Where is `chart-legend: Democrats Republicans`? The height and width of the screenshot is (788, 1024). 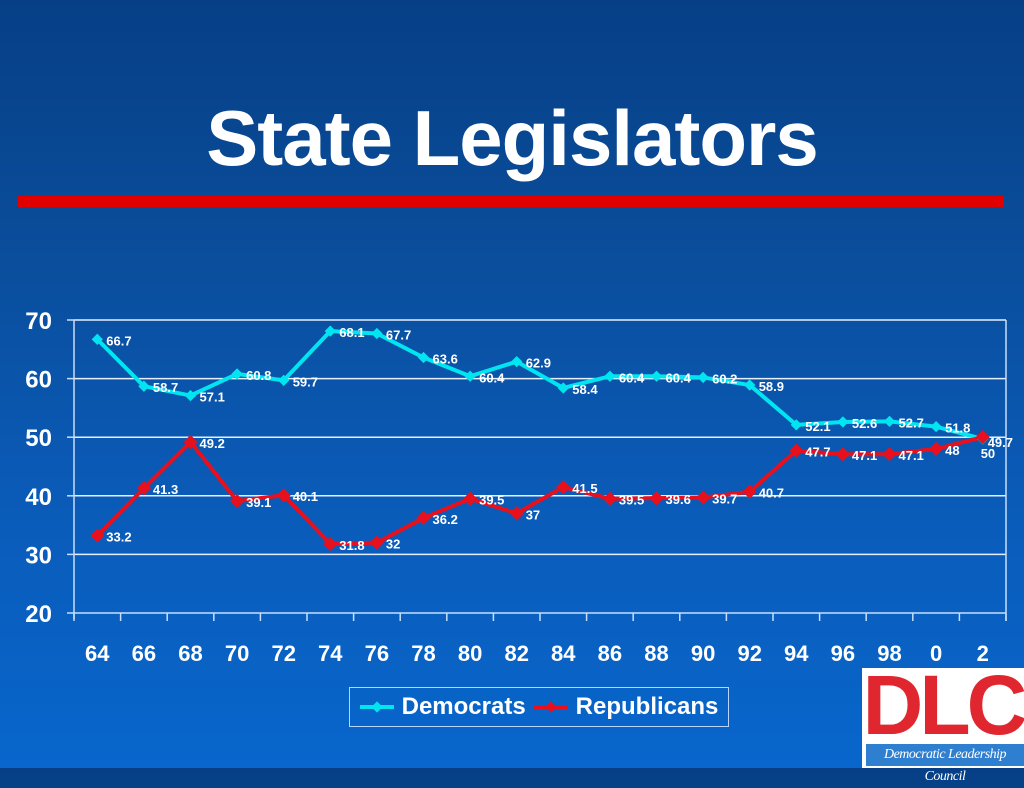
chart-legend: Democrats Republicans is located at coordinates (539, 707).